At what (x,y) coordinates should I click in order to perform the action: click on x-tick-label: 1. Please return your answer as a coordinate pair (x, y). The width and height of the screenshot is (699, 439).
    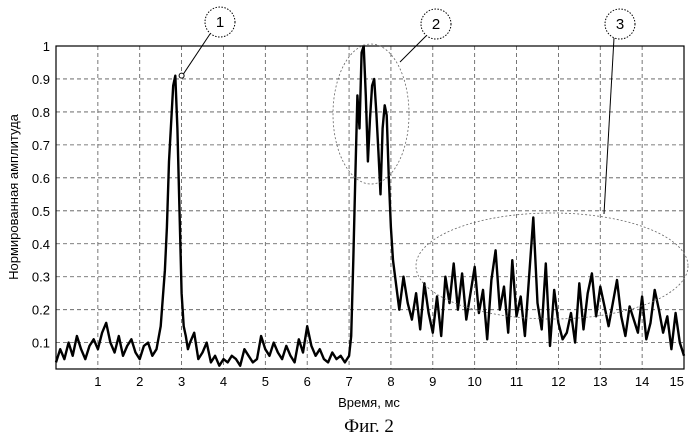
    Looking at the image, I should click on (97, 381).